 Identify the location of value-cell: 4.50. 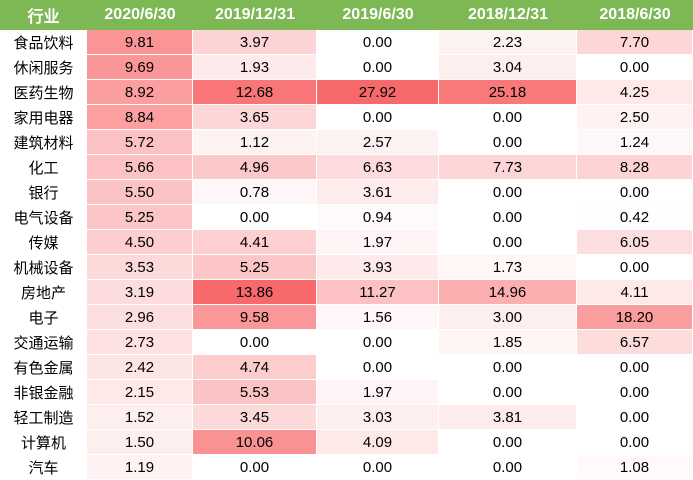
(140, 242).